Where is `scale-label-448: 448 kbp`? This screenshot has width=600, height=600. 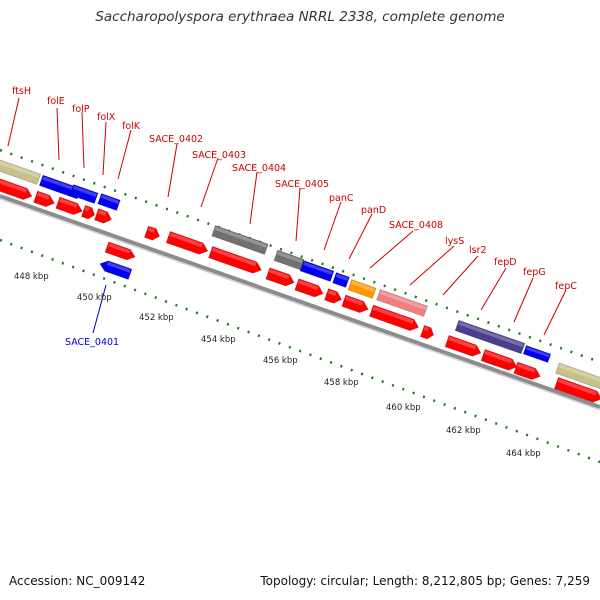
scale-label-448: 448 kbp is located at coordinates (31, 277).